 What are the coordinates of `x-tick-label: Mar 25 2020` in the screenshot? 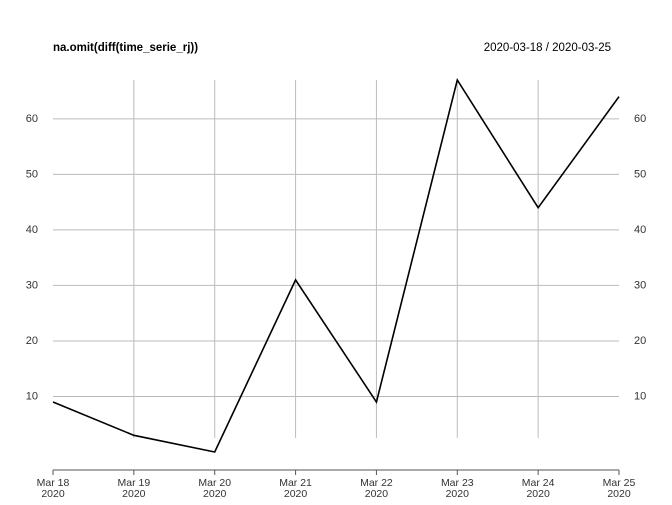 It's located at (619, 488).